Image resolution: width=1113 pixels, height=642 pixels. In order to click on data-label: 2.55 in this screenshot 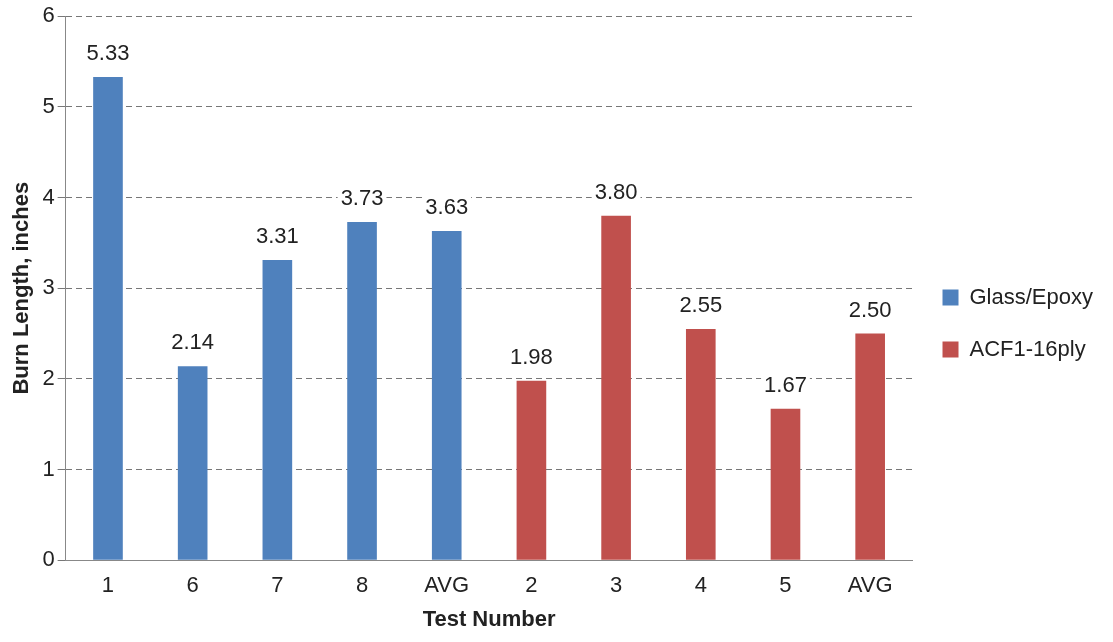, I will do `click(701, 305)`.